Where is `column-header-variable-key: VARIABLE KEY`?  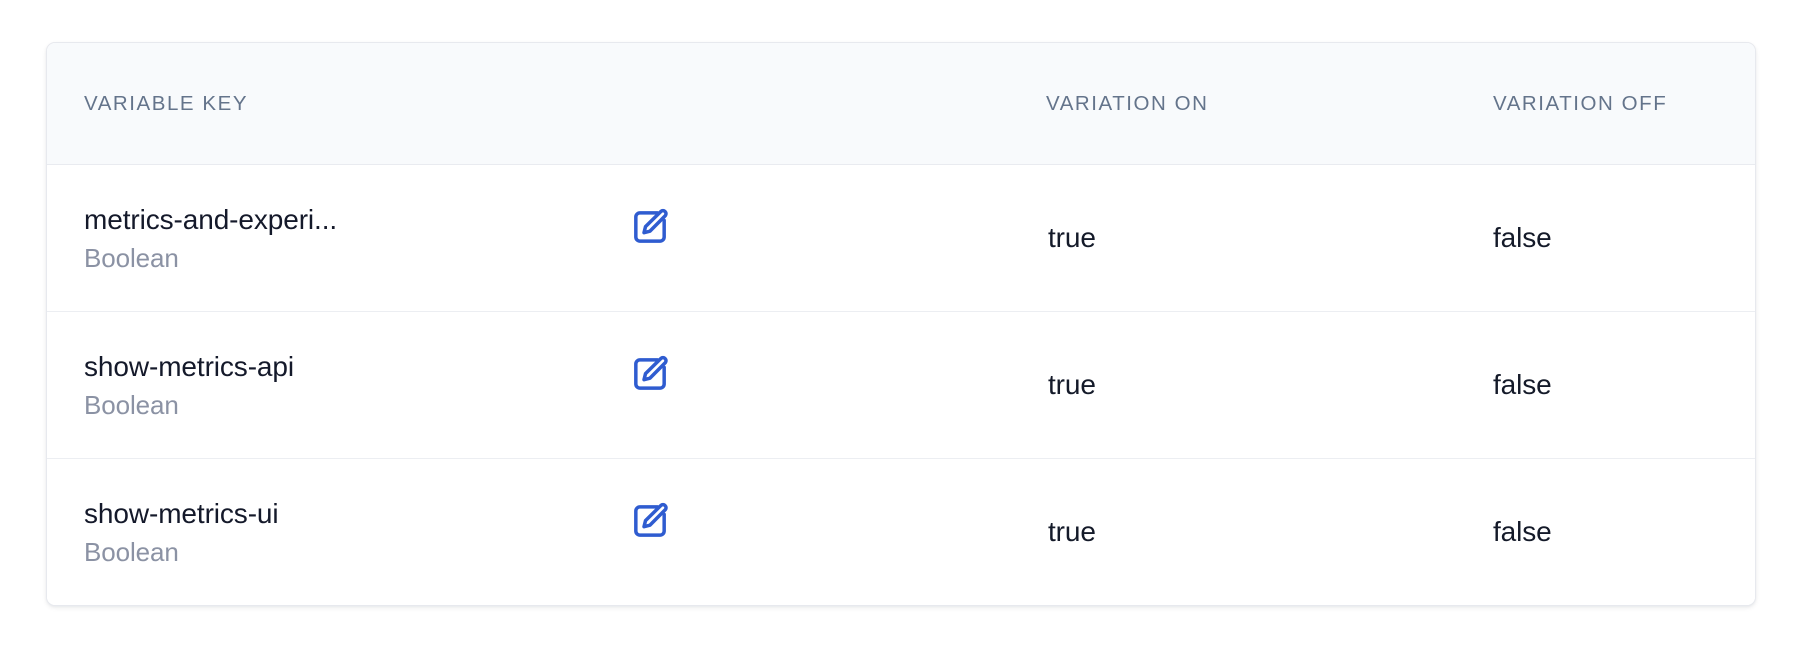
column-header-variable-key: VARIABLE KEY is located at coordinates (166, 103).